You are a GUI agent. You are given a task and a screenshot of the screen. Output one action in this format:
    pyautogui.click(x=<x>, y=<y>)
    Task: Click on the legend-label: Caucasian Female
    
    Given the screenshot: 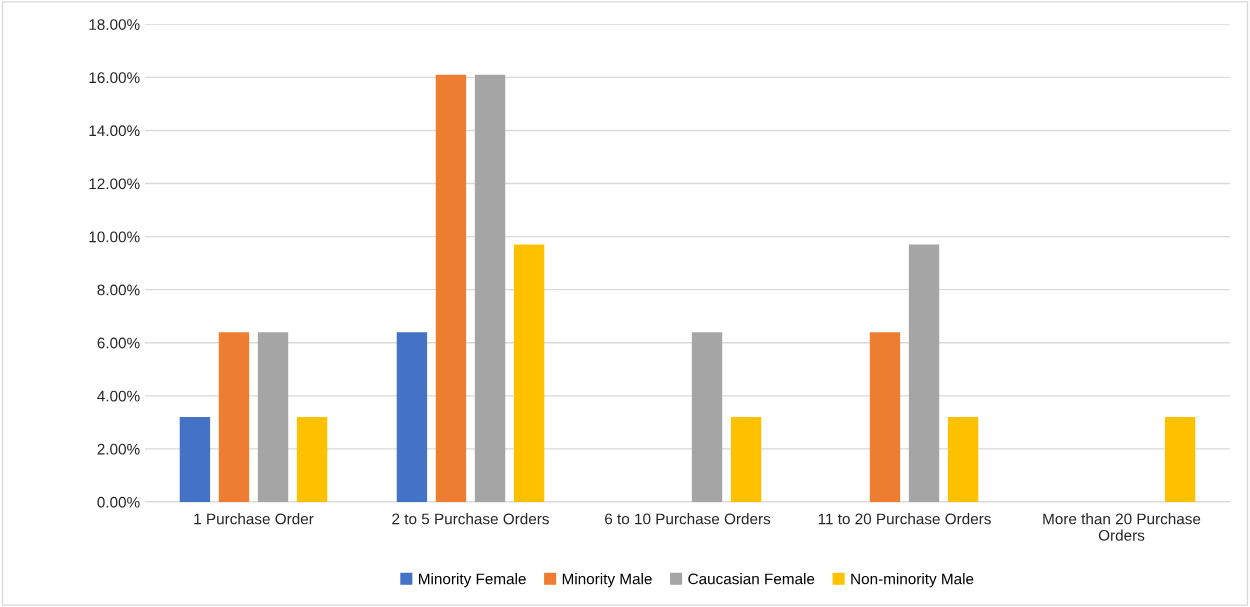 What is the action you would take?
    pyautogui.click(x=751, y=579)
    